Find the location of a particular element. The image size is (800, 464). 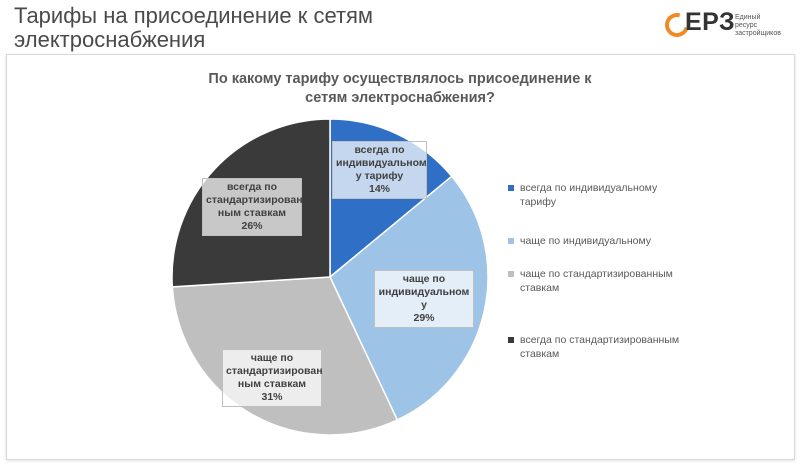

legend-label: всегда по стандартизированным ставкам is located at coordinates (600, 347).